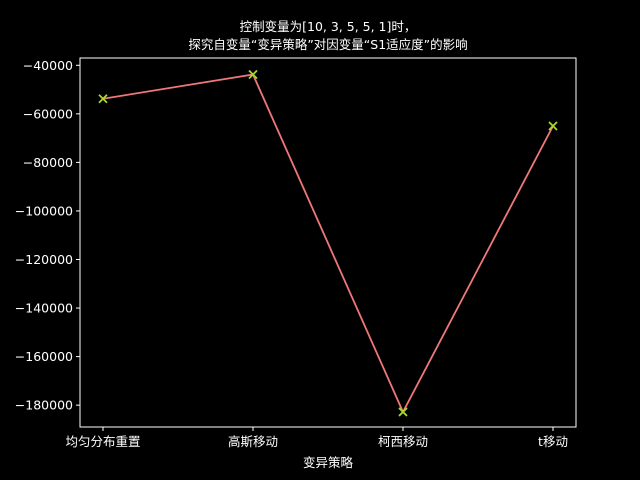 Image resolution: width=640 pixels, height=480 pixels. Describe the element at coordinates (328, 462) in the screenshot. I see `x-axis-label: 变异策略` at that location.